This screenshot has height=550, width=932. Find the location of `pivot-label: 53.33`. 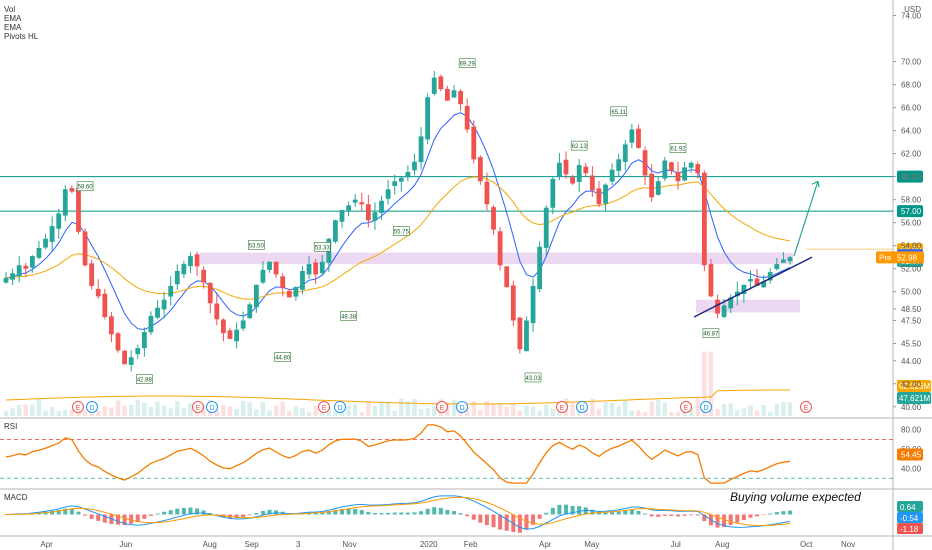

pivot-label: 53.33 is located at coordinates (323, 248).